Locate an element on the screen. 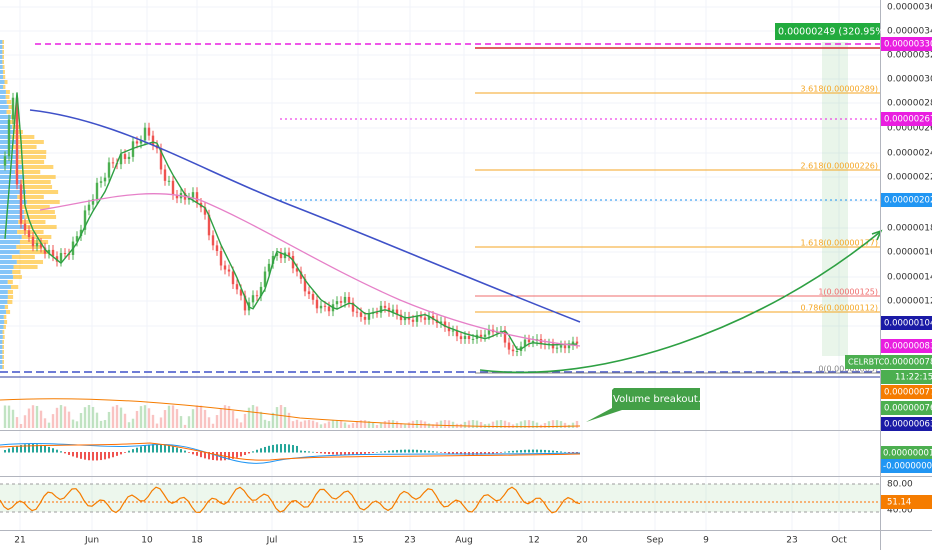 This screenshot has height=550, width=932. price-badge-text: 0.00000083 is located at coordinates (908, 347).